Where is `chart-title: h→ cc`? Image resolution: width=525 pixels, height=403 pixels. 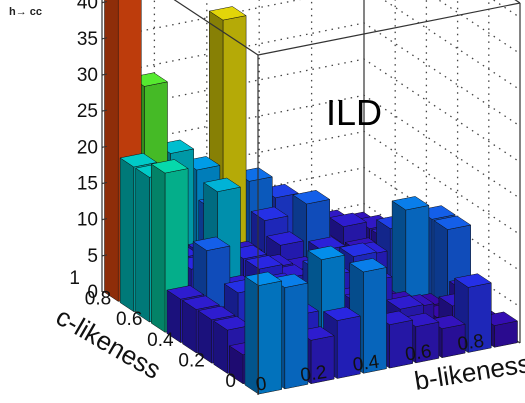
chart-title: h→ cc is located at coordinates (26, 12).